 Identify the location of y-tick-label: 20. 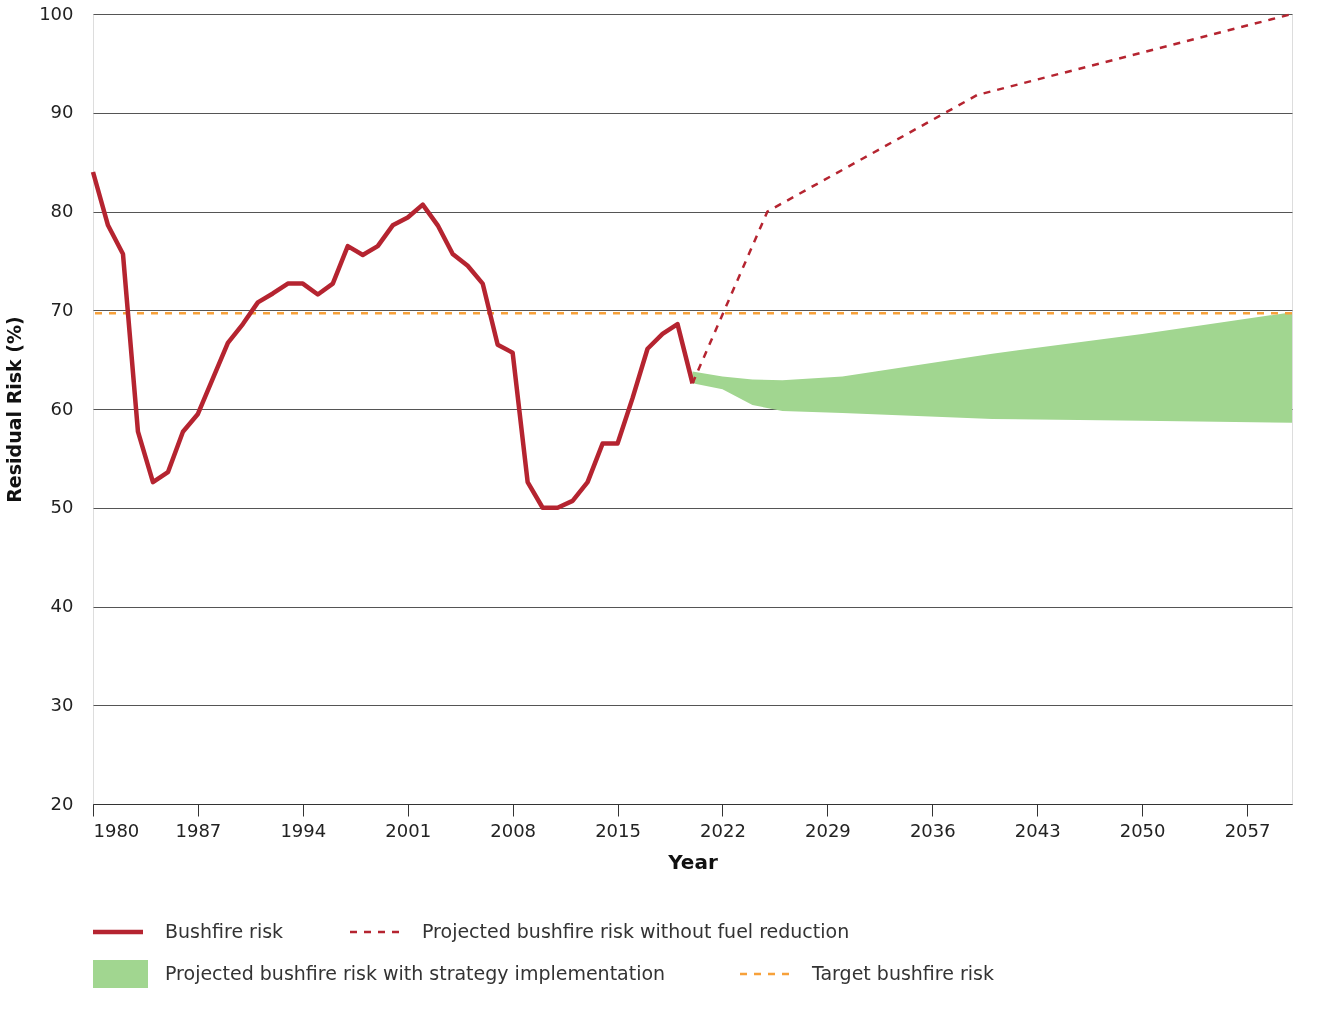
(62, 803).